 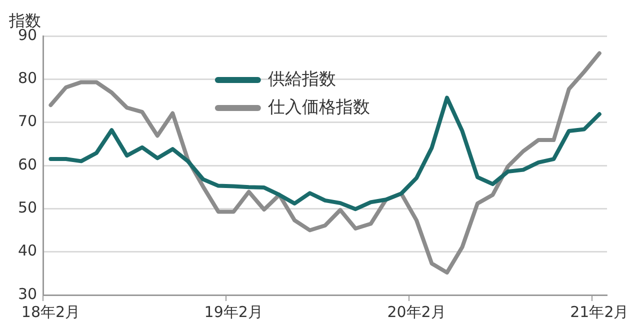 What do you see at coordinates (28, 164) in the screenshot?
I see `y-tick-label: 60` at bounding box center [28, 164].